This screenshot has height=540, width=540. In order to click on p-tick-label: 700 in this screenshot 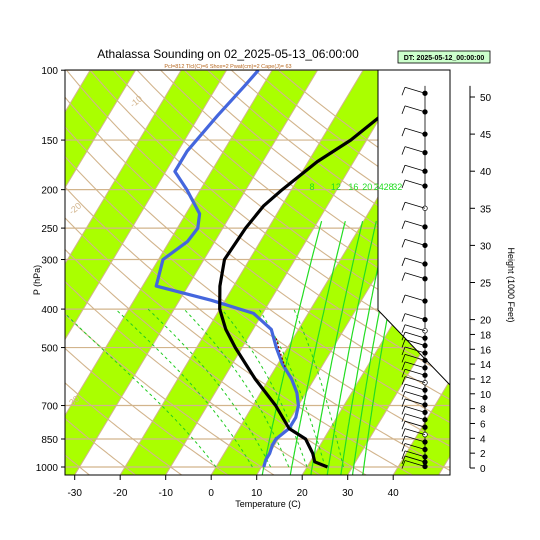, I will do `click(49, 407)`.